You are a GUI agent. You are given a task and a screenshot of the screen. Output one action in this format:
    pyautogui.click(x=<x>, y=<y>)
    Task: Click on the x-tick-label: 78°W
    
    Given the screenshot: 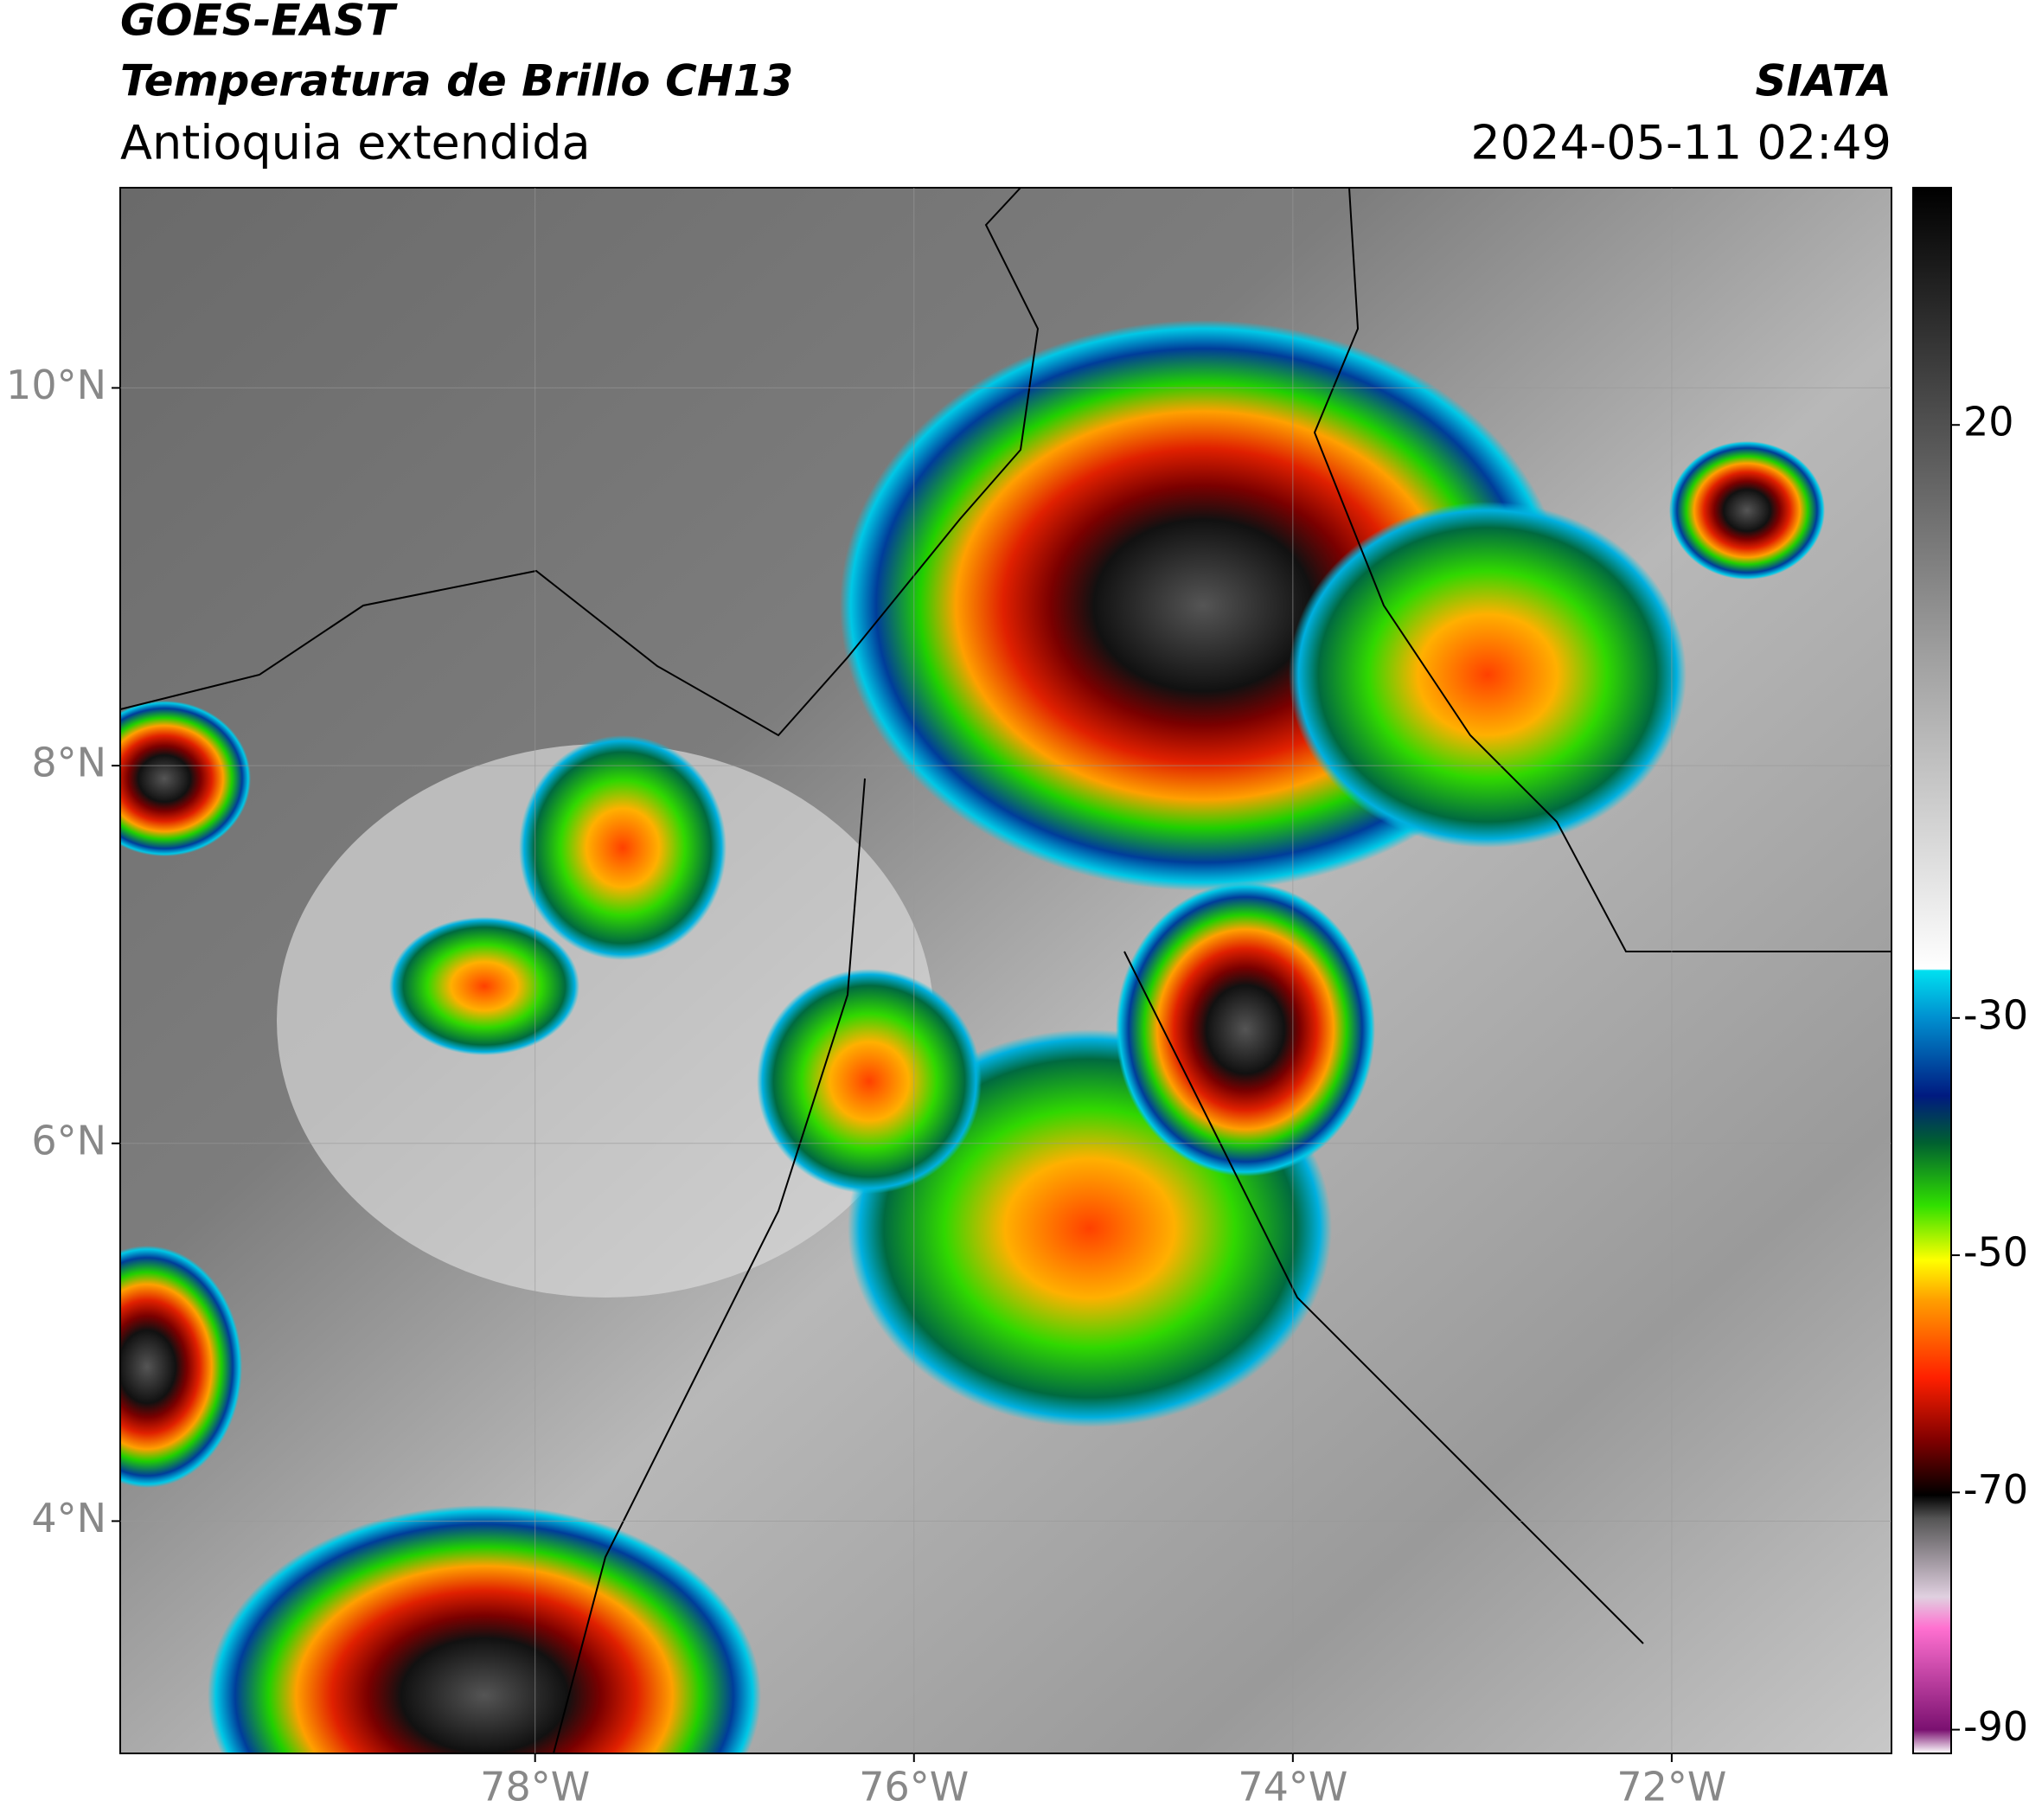 What is the action you would take?
    pyautogui.click(x=535, y=1787)
    